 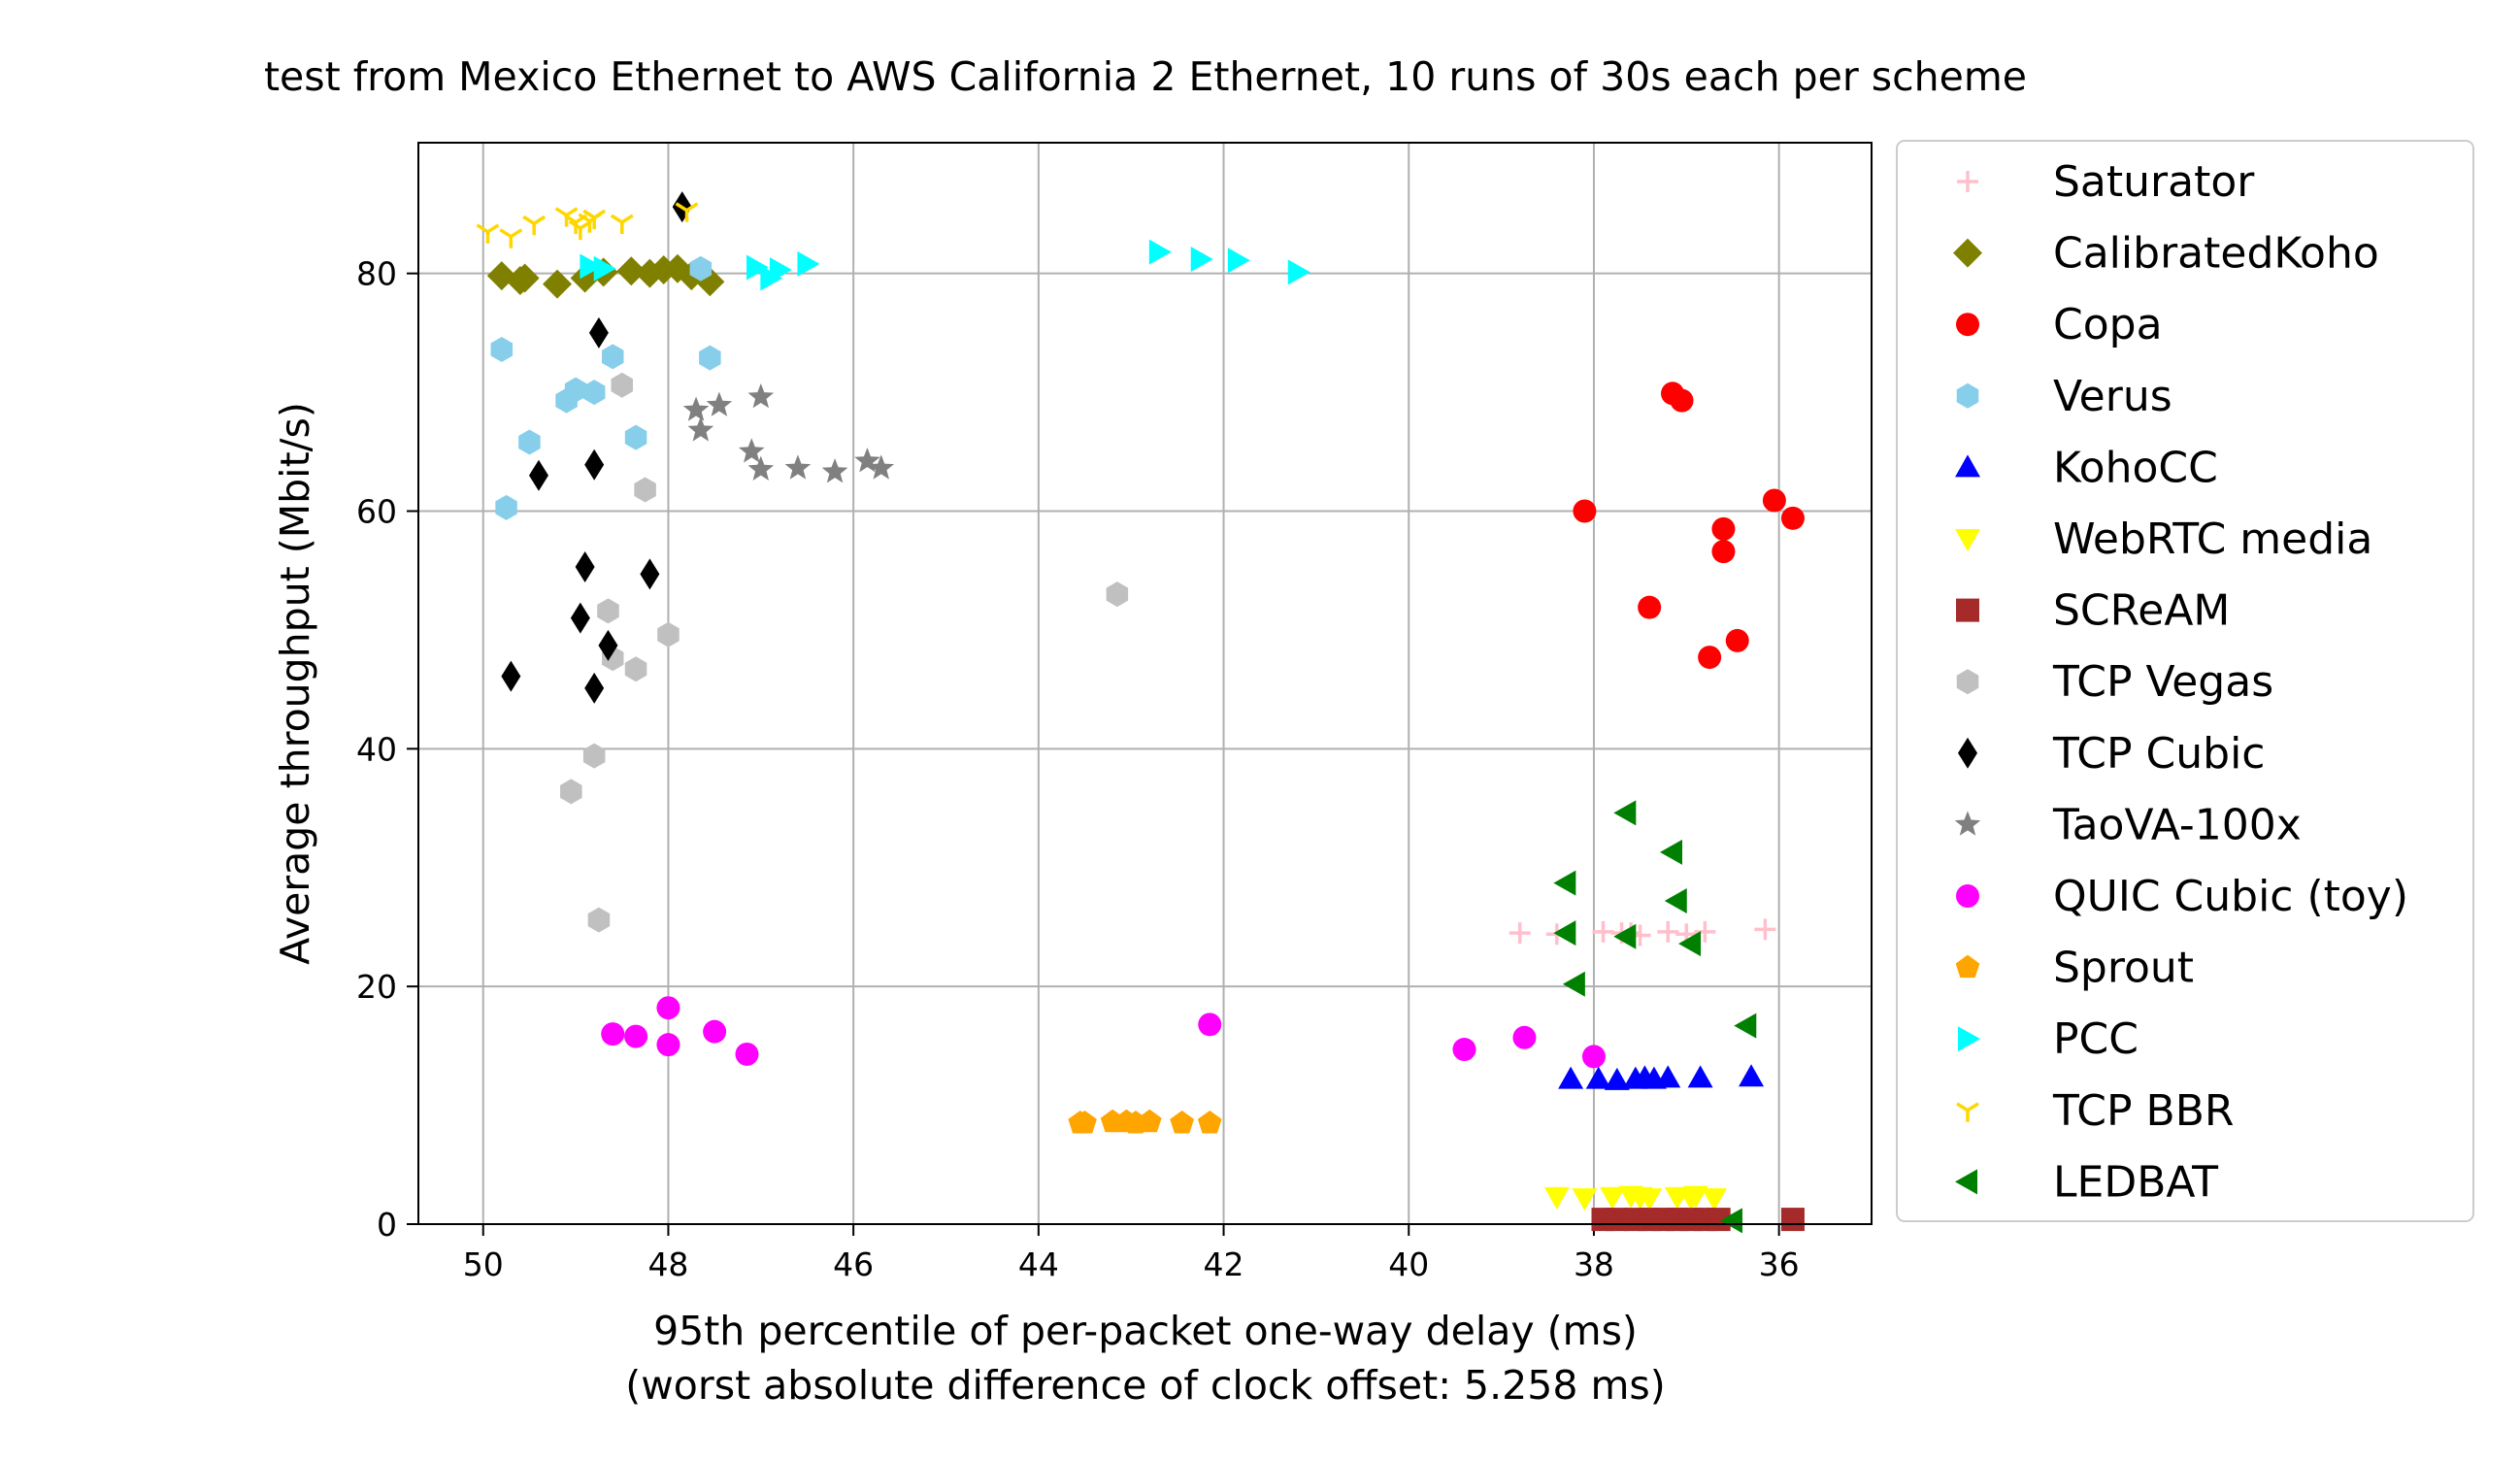 I want to click on series-kohocc, so click(x=1661, y=1077).